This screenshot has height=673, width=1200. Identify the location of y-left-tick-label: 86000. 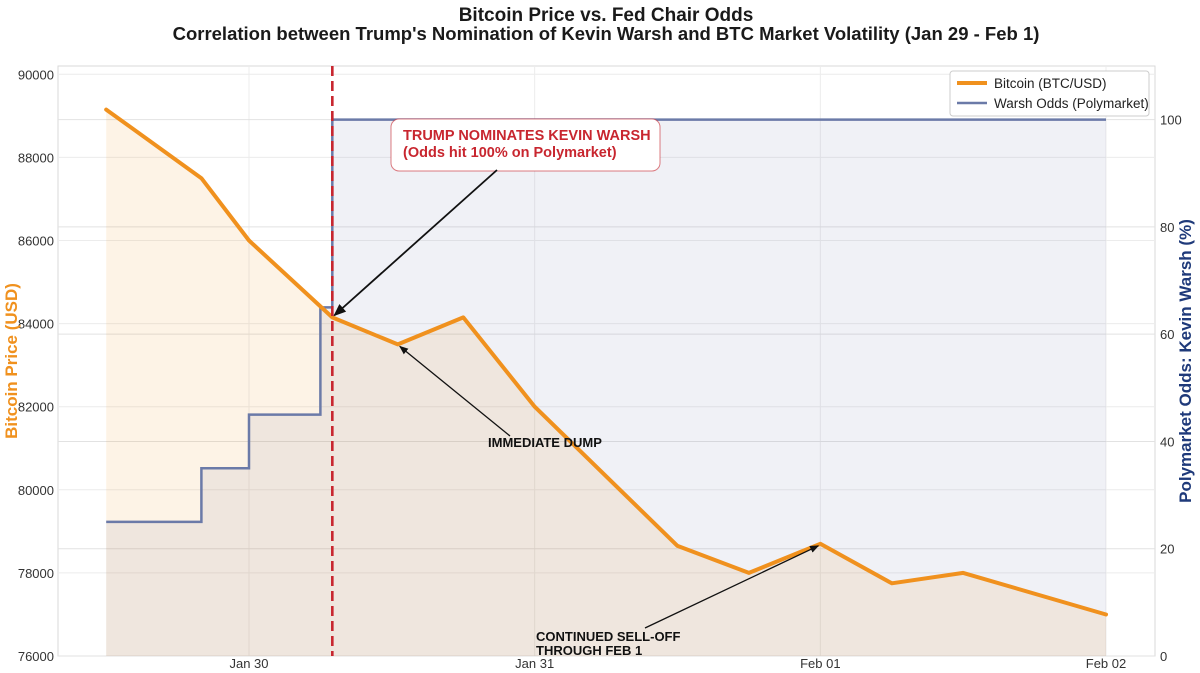
(36, 241).